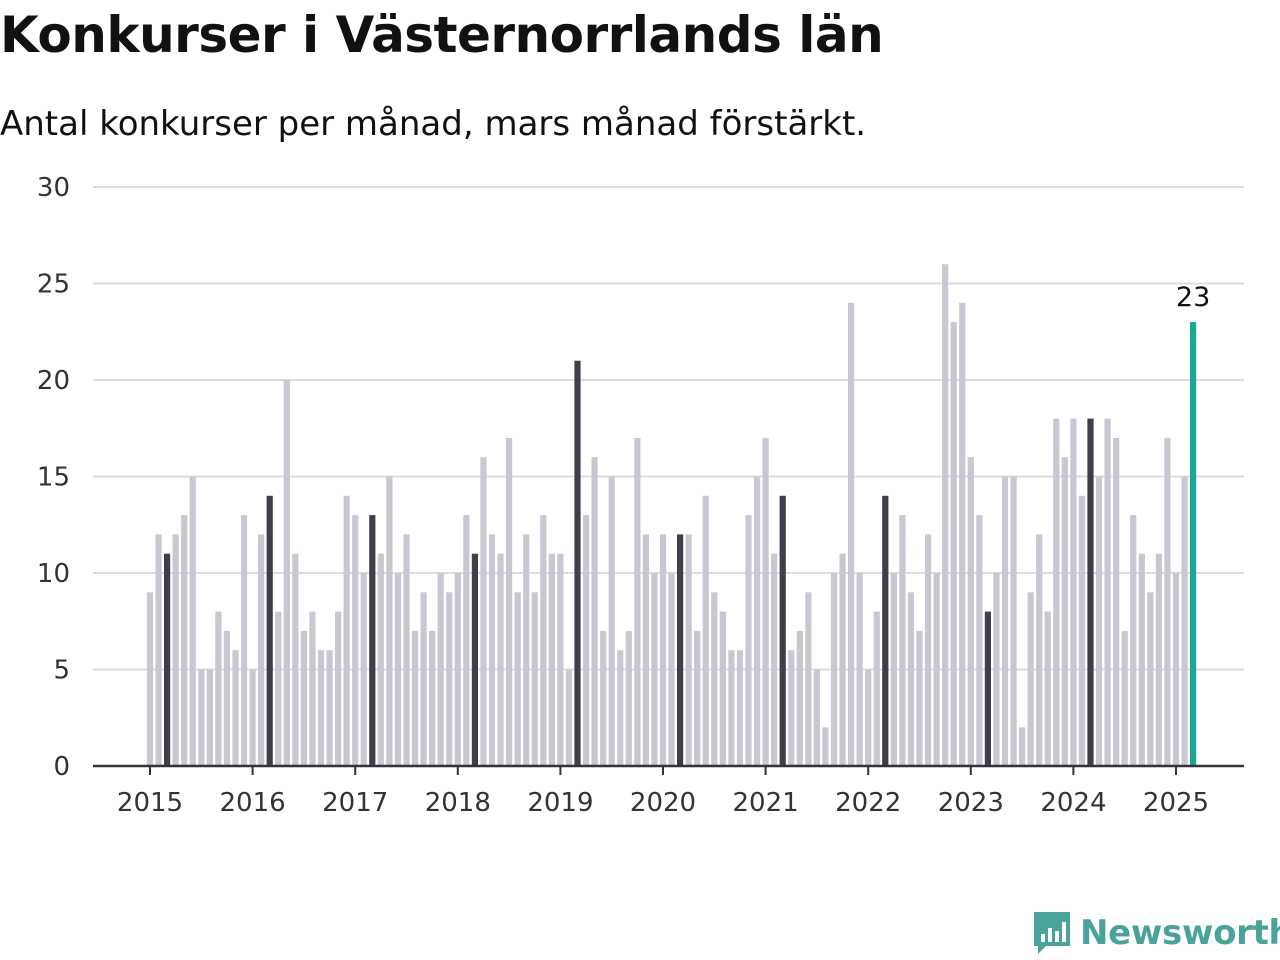 The height and width of the screenshot is (960, 1280). Describe the element at coordinates (560, 803) in the screenshot. I see `x-tick-label: 2019` at that location.